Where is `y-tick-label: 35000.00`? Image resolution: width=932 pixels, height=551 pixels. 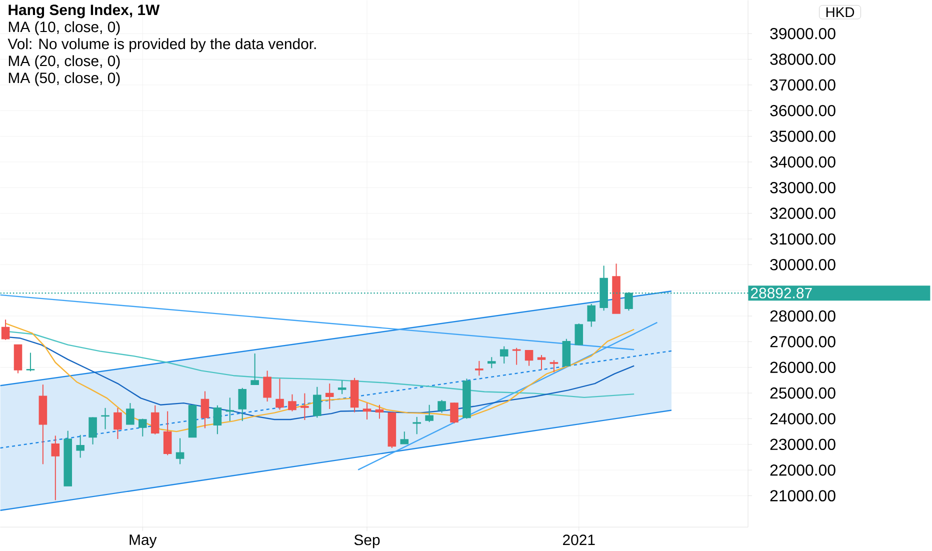
y-tick-label: 35000.00 is located at coordinates (803, 136).